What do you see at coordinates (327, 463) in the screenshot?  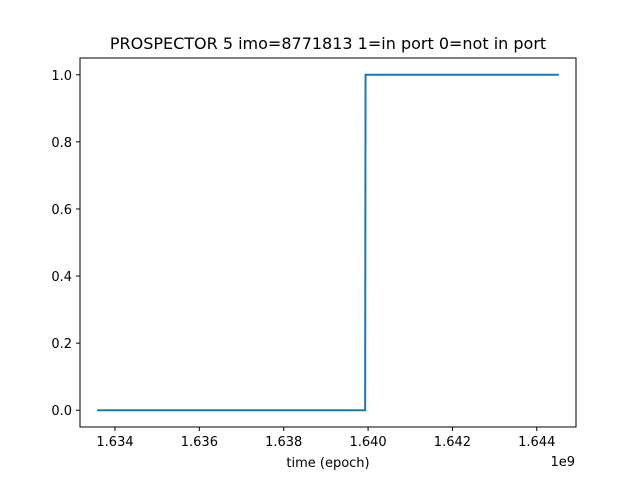 I see `x-axis-label: time (epoch)` at bounding box center [327, 463].